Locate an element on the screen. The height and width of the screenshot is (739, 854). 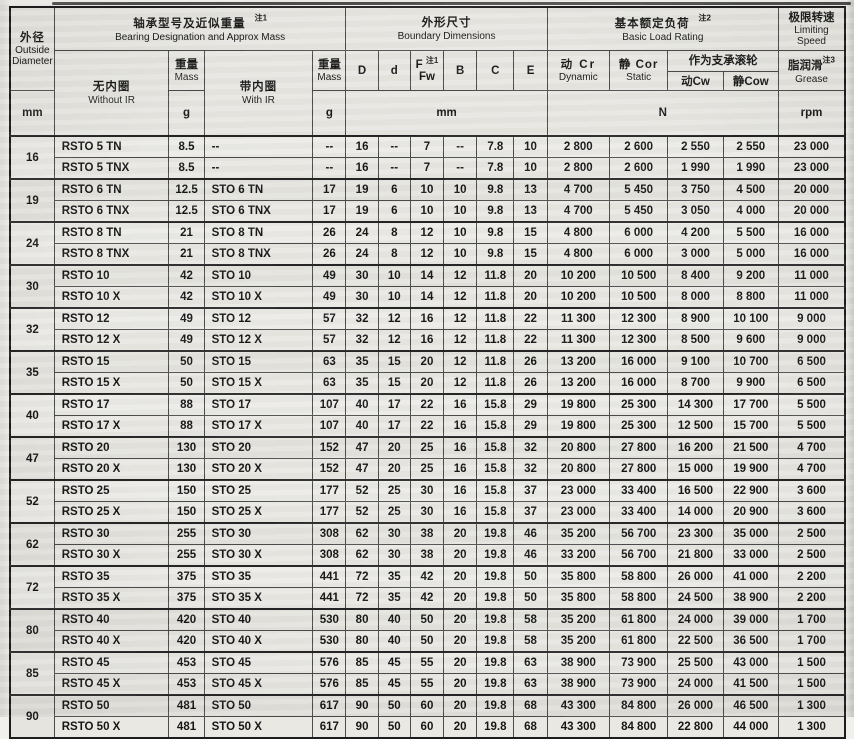
mass-with-ir: 576 is located at coordinates (329, 662).